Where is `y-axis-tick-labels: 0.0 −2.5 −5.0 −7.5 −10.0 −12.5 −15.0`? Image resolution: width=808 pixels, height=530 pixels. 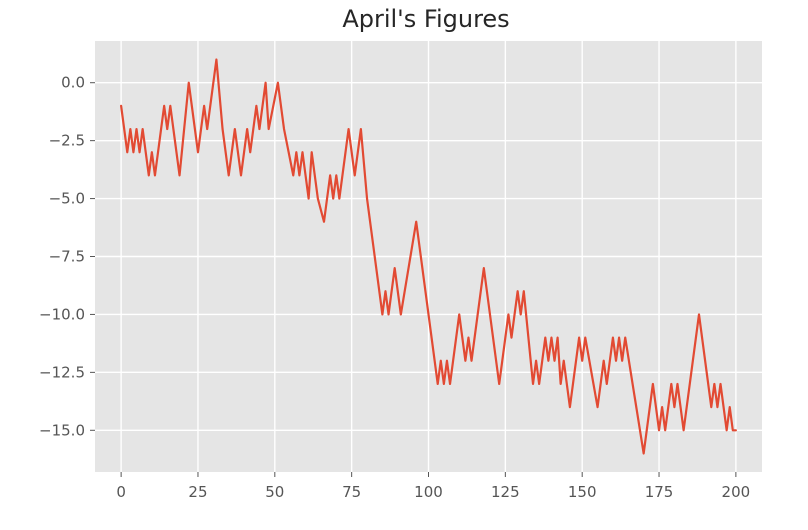 y-axis-tick-labels: 0.0 −2.5 −5.0 −7.5 −10.0 −12.5 −15.0 is located at coordinates (62, 257).